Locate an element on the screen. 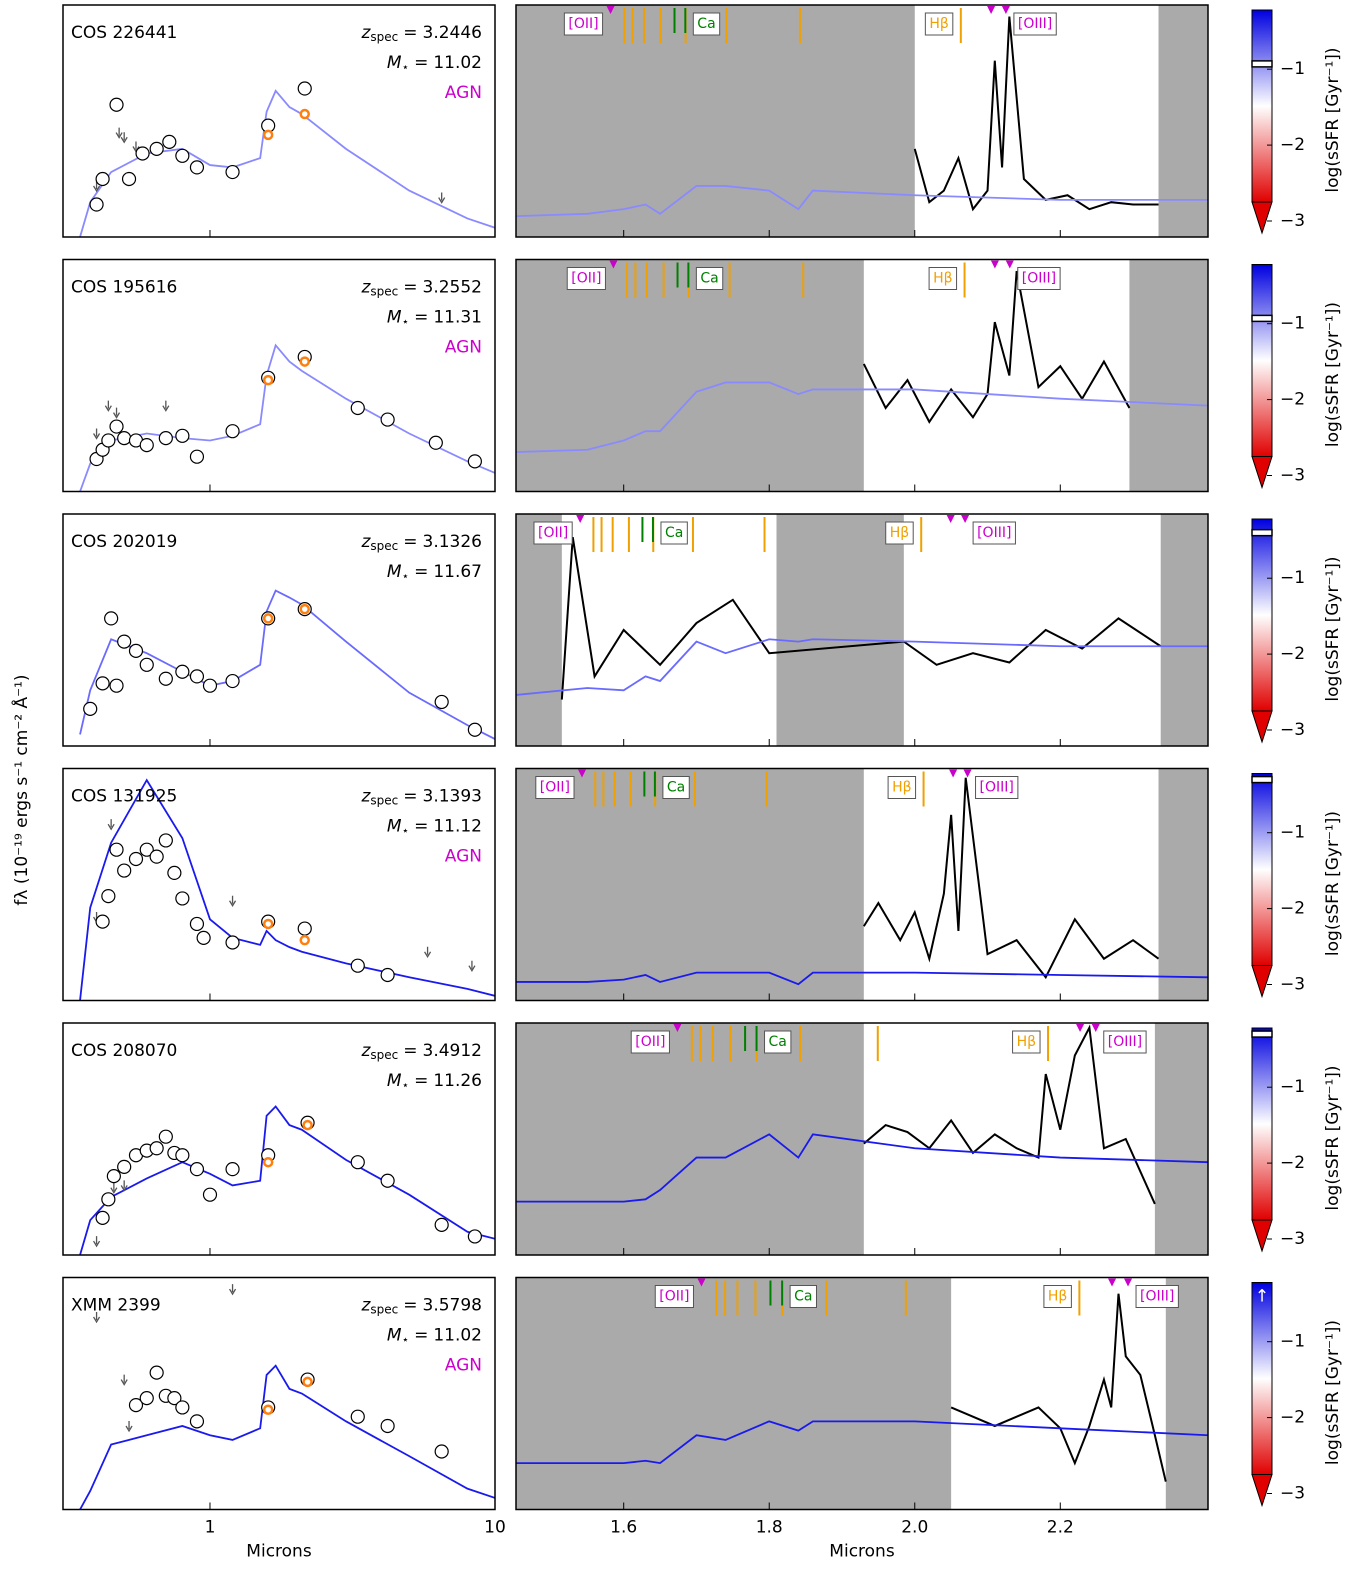  mass-value: 11.31 is located at coordinates (457, 318).